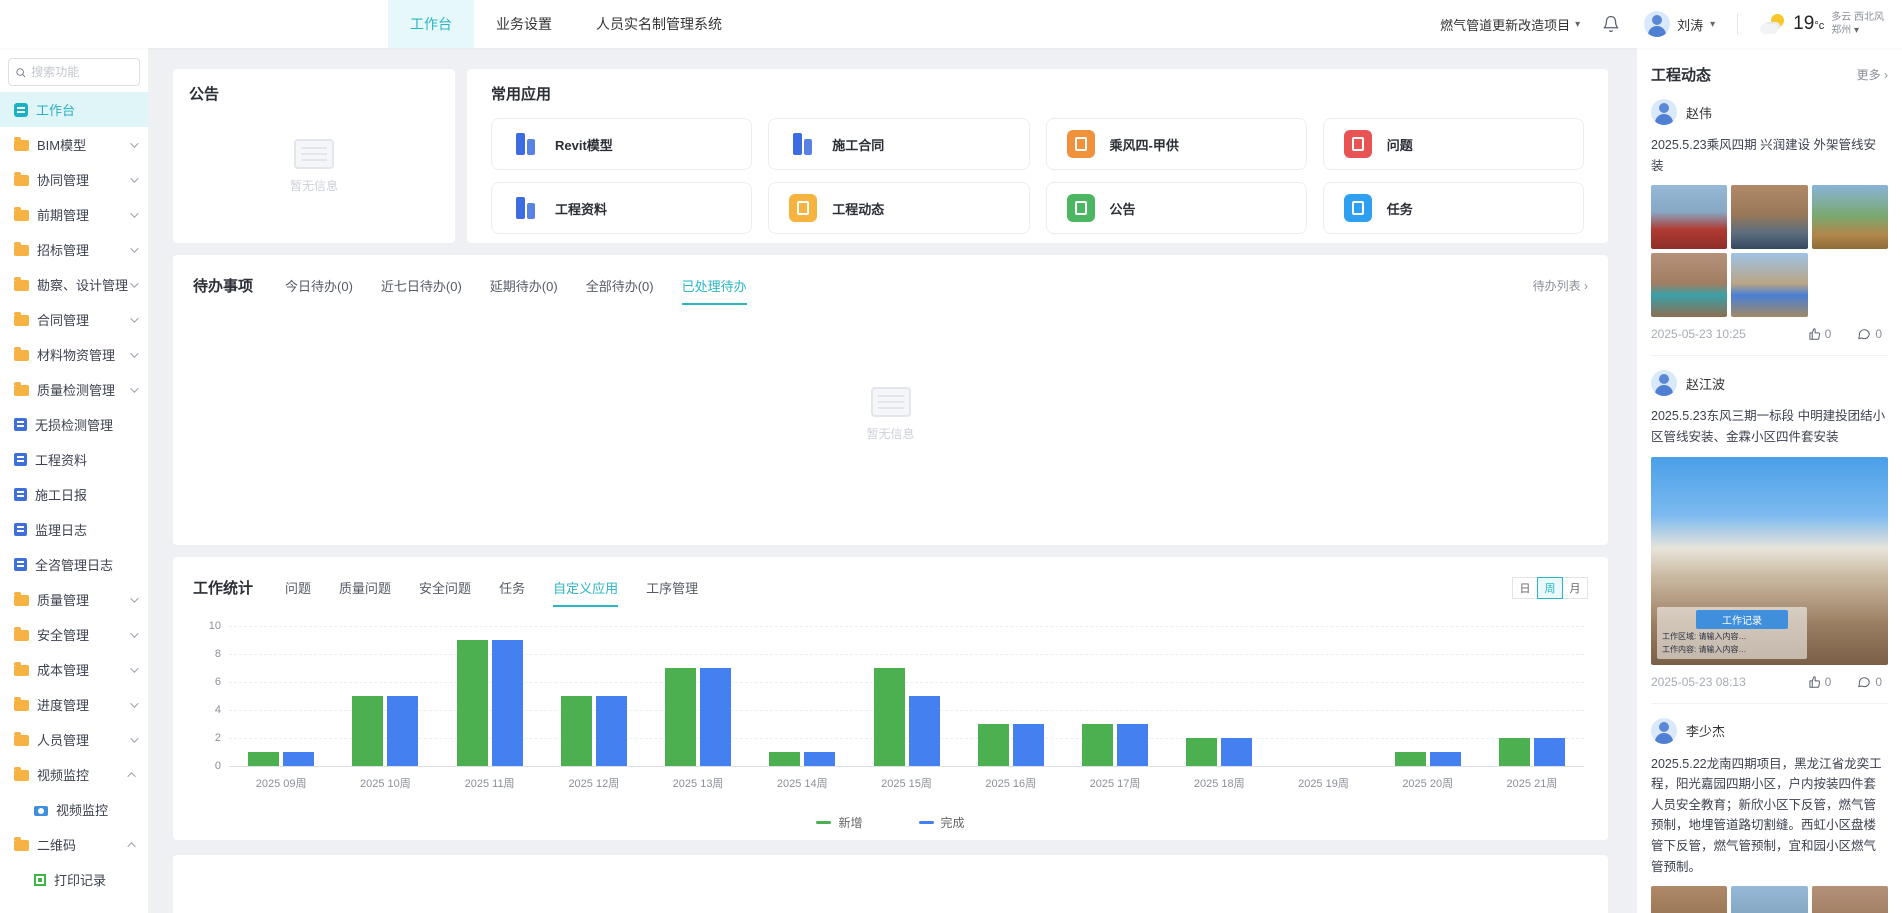 Image resolution: width=1902 pixels, height=913 pixels. I want to click on sidebar-item: 合同管理, so click(74, 319).